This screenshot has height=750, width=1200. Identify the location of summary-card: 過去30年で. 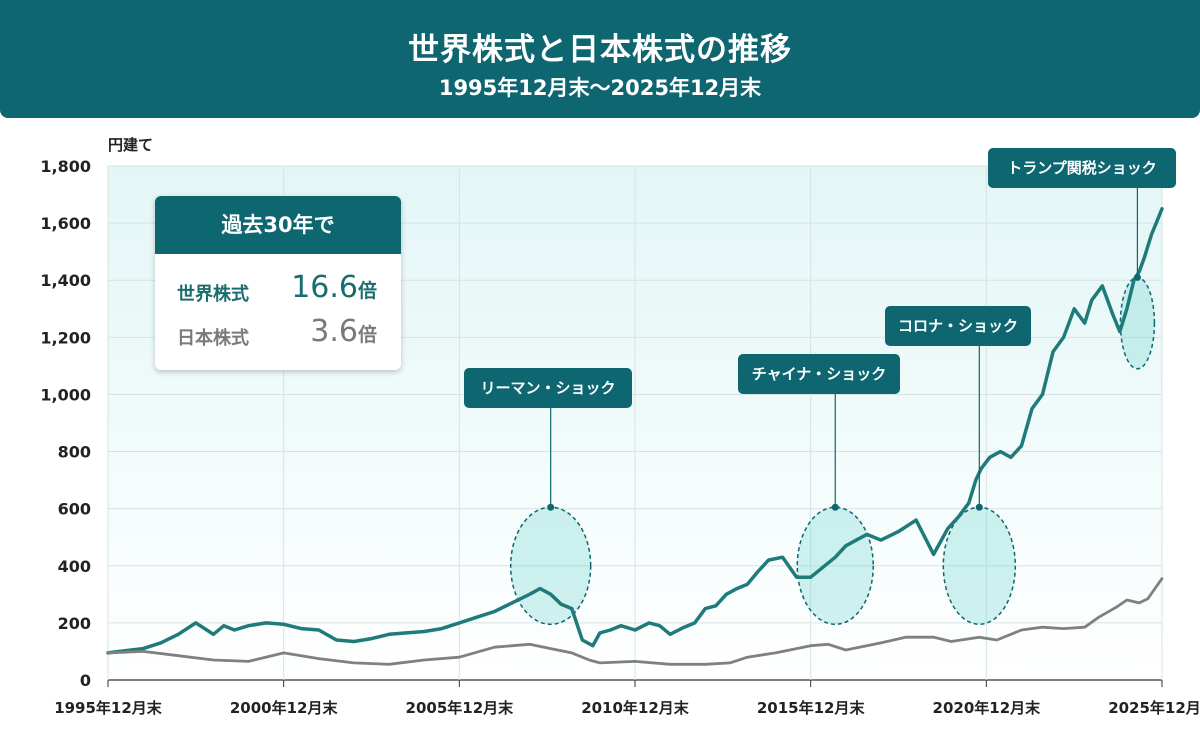
(278, 283).